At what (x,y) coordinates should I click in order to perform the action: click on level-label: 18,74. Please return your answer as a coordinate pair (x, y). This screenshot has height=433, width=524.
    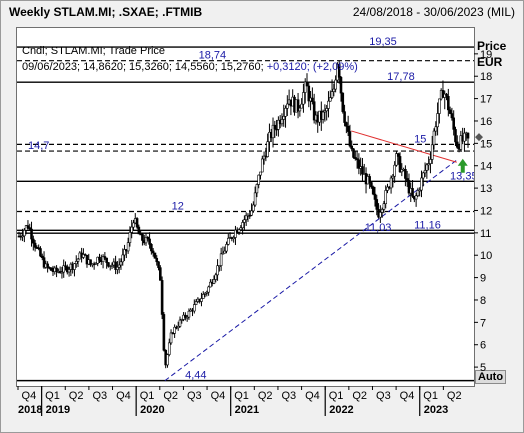
    Looking at the image, I should click on (213, 56).